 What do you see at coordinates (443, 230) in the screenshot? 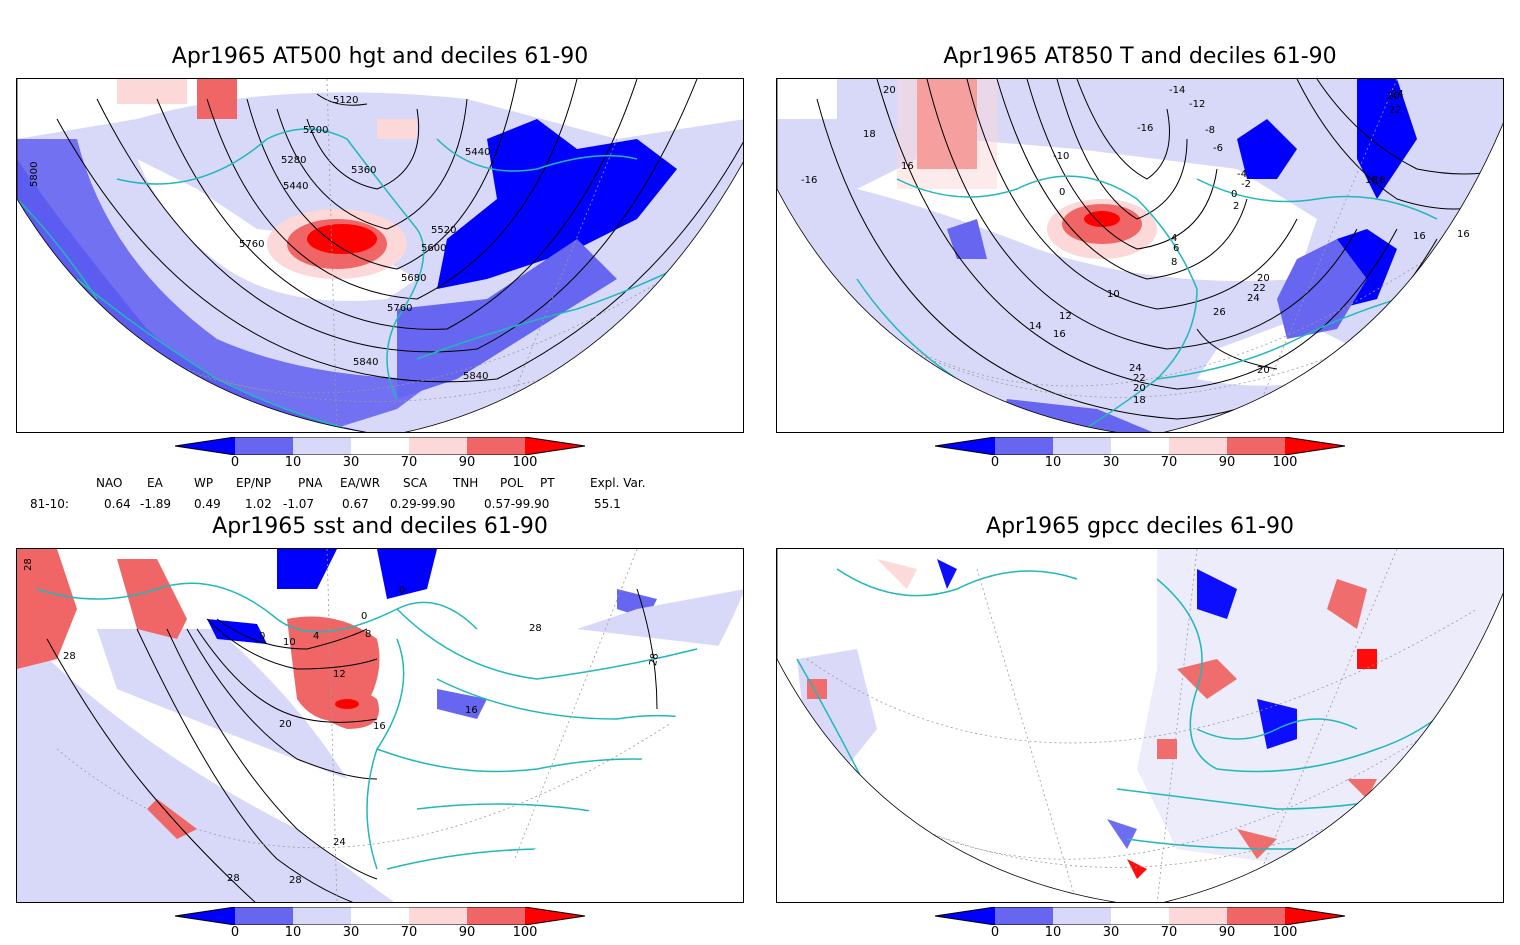
I see `svg-text: 5520` at bounding box center [443, 230].